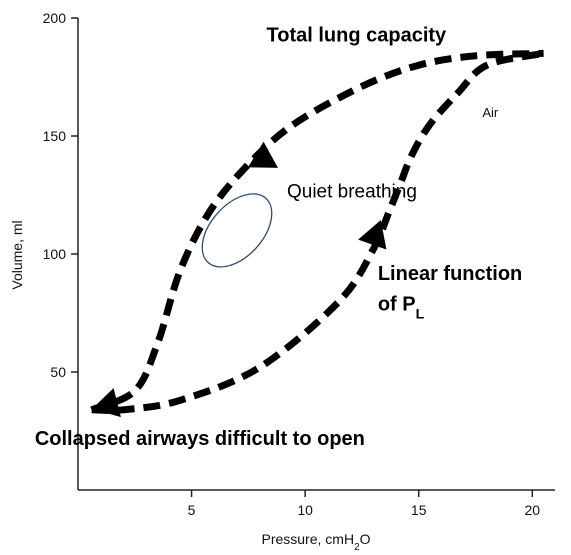 The width and height of the screenshot is (571, 555). What do you see at coordinates (352, 191) in the screenshot?
I see `annotation-1: Quiet breathing` at bounding box center [352, 191].